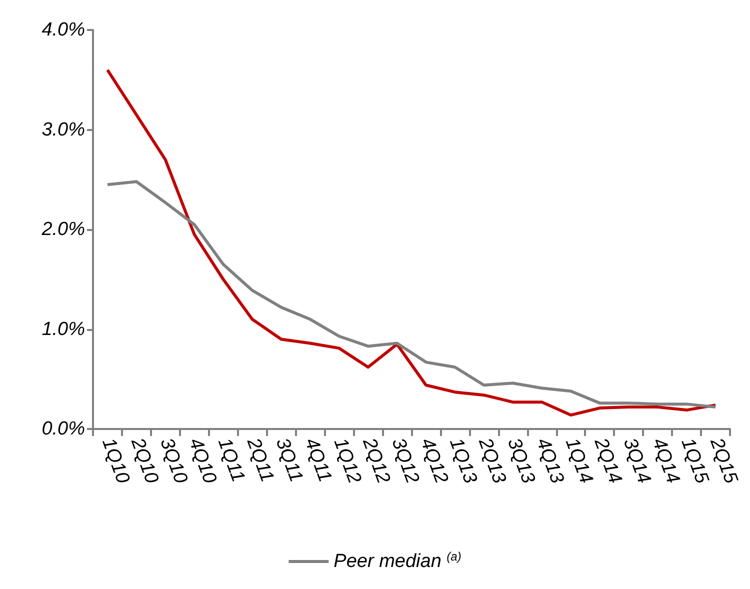  What do you see at coordinates (64, 30) in the screenshot?
I see `y-tick-label: 4.0%` at bounding box center [64, 30].